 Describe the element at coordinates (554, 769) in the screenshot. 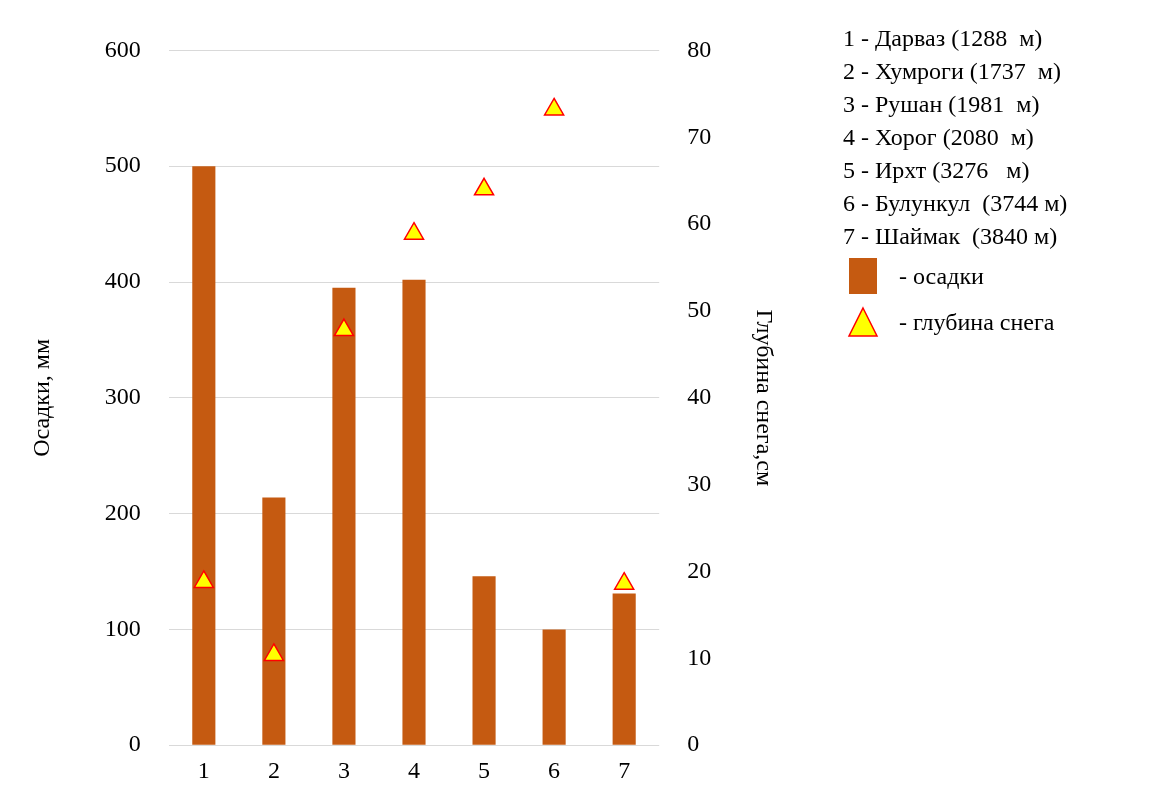

I see `x-tick-label: 6` at that location.